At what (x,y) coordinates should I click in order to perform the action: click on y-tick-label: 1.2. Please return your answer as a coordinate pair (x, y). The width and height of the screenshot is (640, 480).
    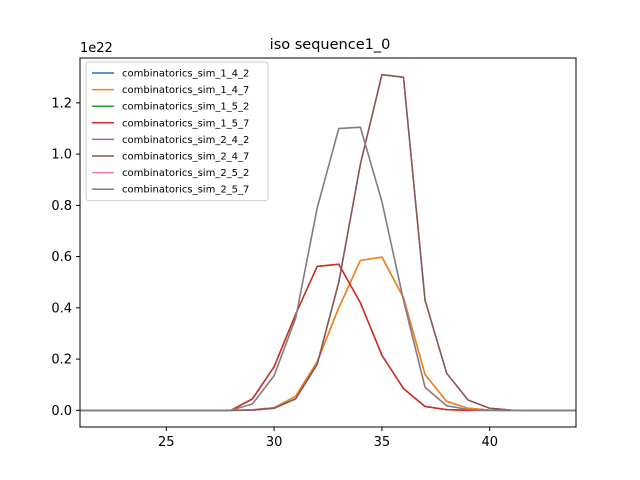
    Looking at the image, I should click on (61, 103).